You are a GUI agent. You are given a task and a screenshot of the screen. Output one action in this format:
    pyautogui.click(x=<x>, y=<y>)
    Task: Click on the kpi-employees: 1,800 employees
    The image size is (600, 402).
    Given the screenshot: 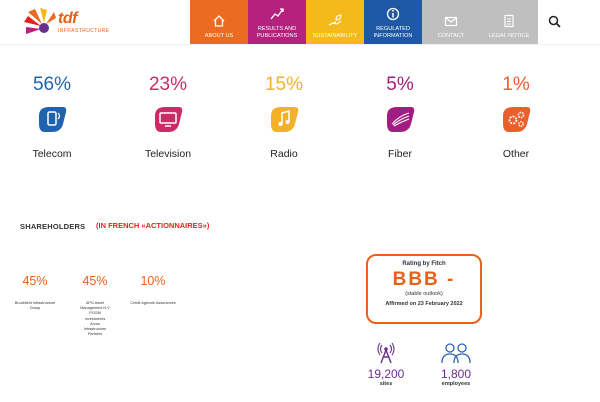 What is the action you would take?
    pyautogui.click(x=456, y=364)
    